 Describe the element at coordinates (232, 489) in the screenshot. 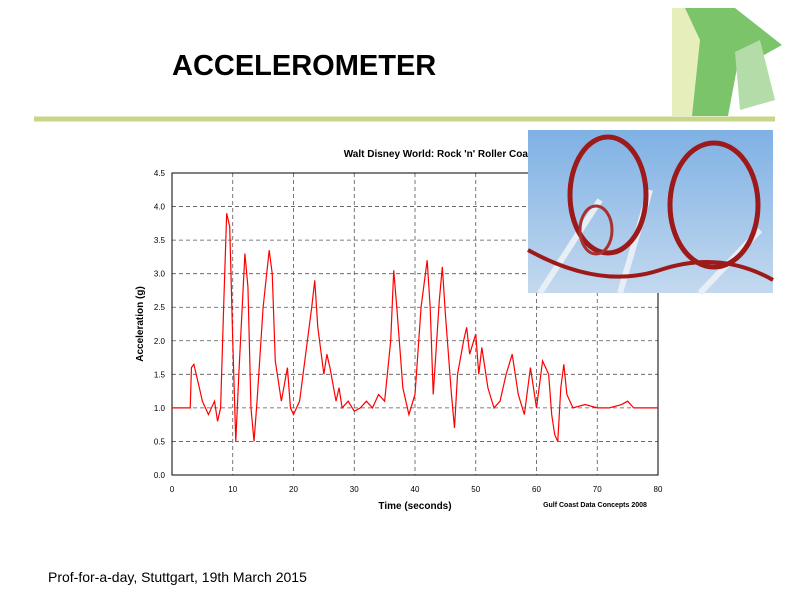

I see `x-tick-label: 10` at that location.